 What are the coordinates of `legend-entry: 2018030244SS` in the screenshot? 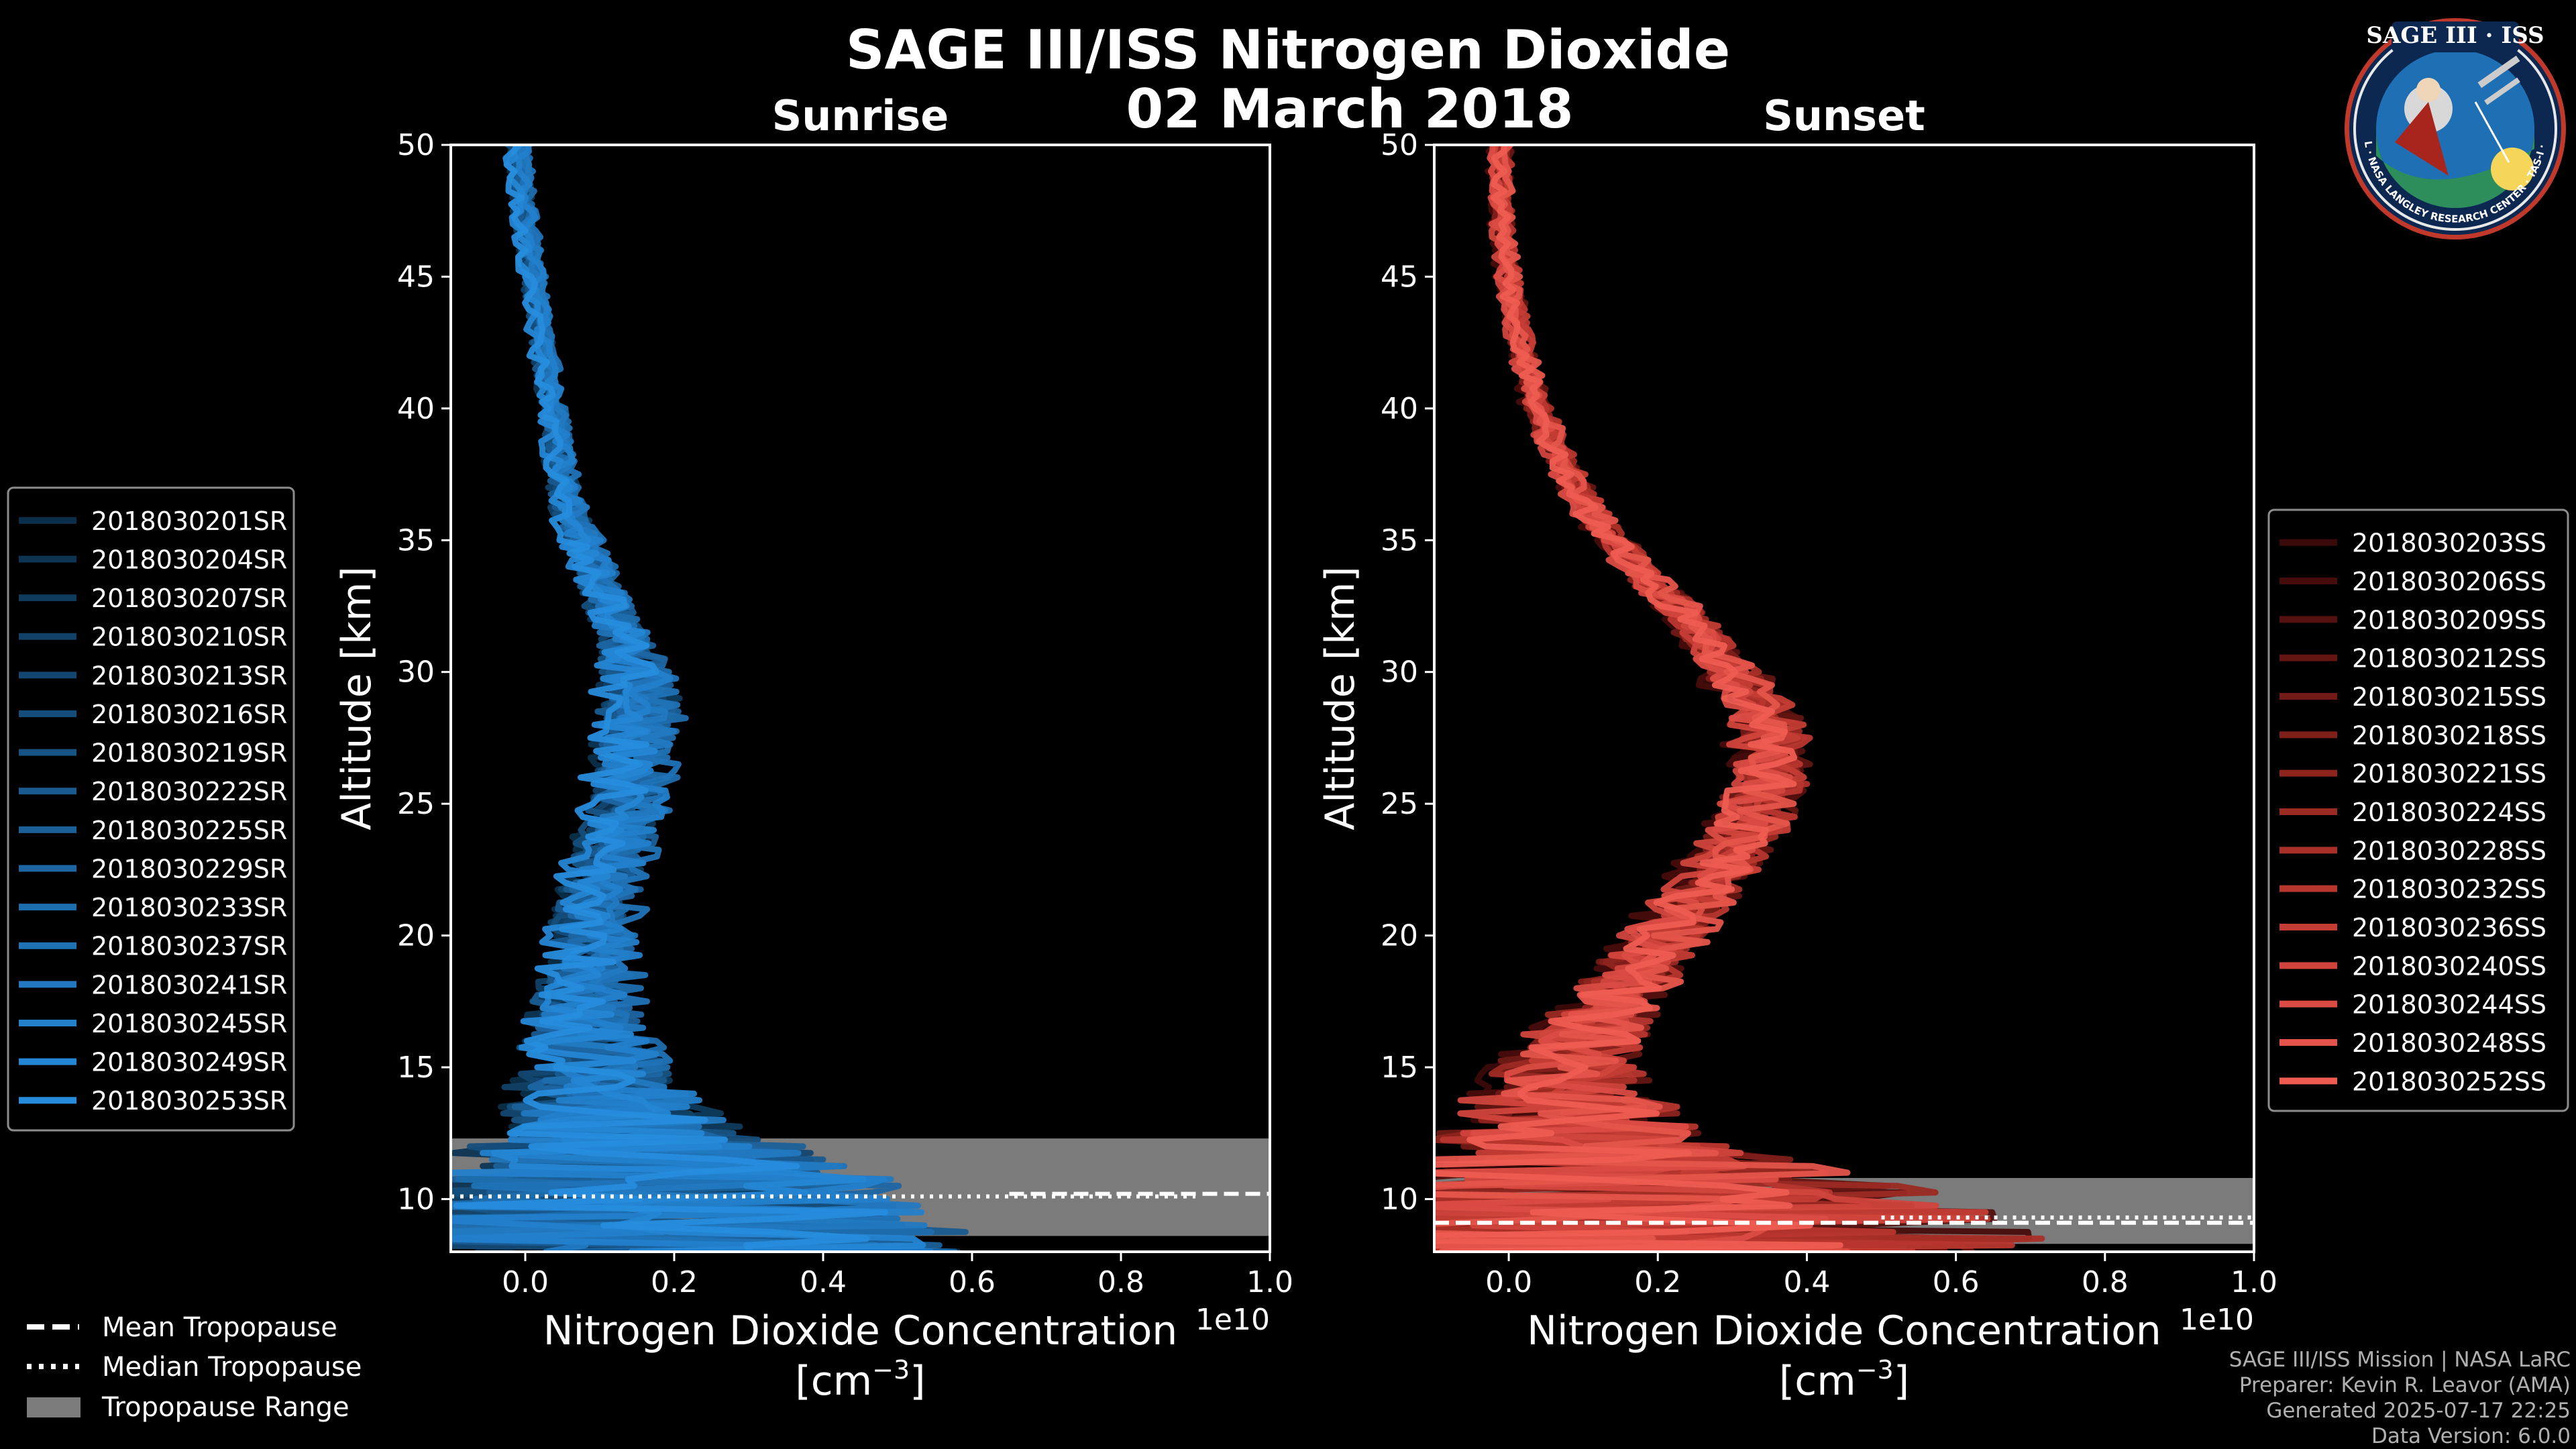 It's located at (2449, 1005).